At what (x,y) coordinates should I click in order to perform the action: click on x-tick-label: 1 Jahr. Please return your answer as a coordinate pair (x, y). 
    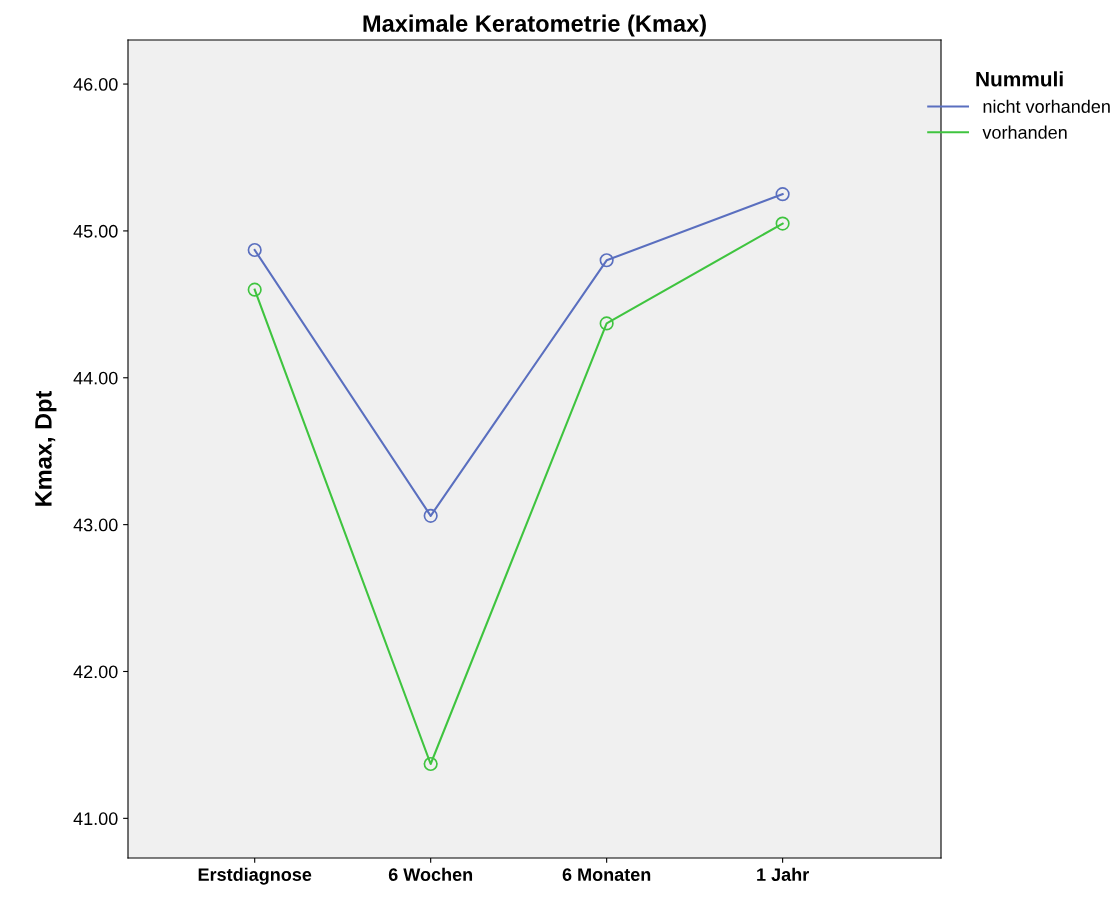
    Looking at the image, I should click on (783, 874).